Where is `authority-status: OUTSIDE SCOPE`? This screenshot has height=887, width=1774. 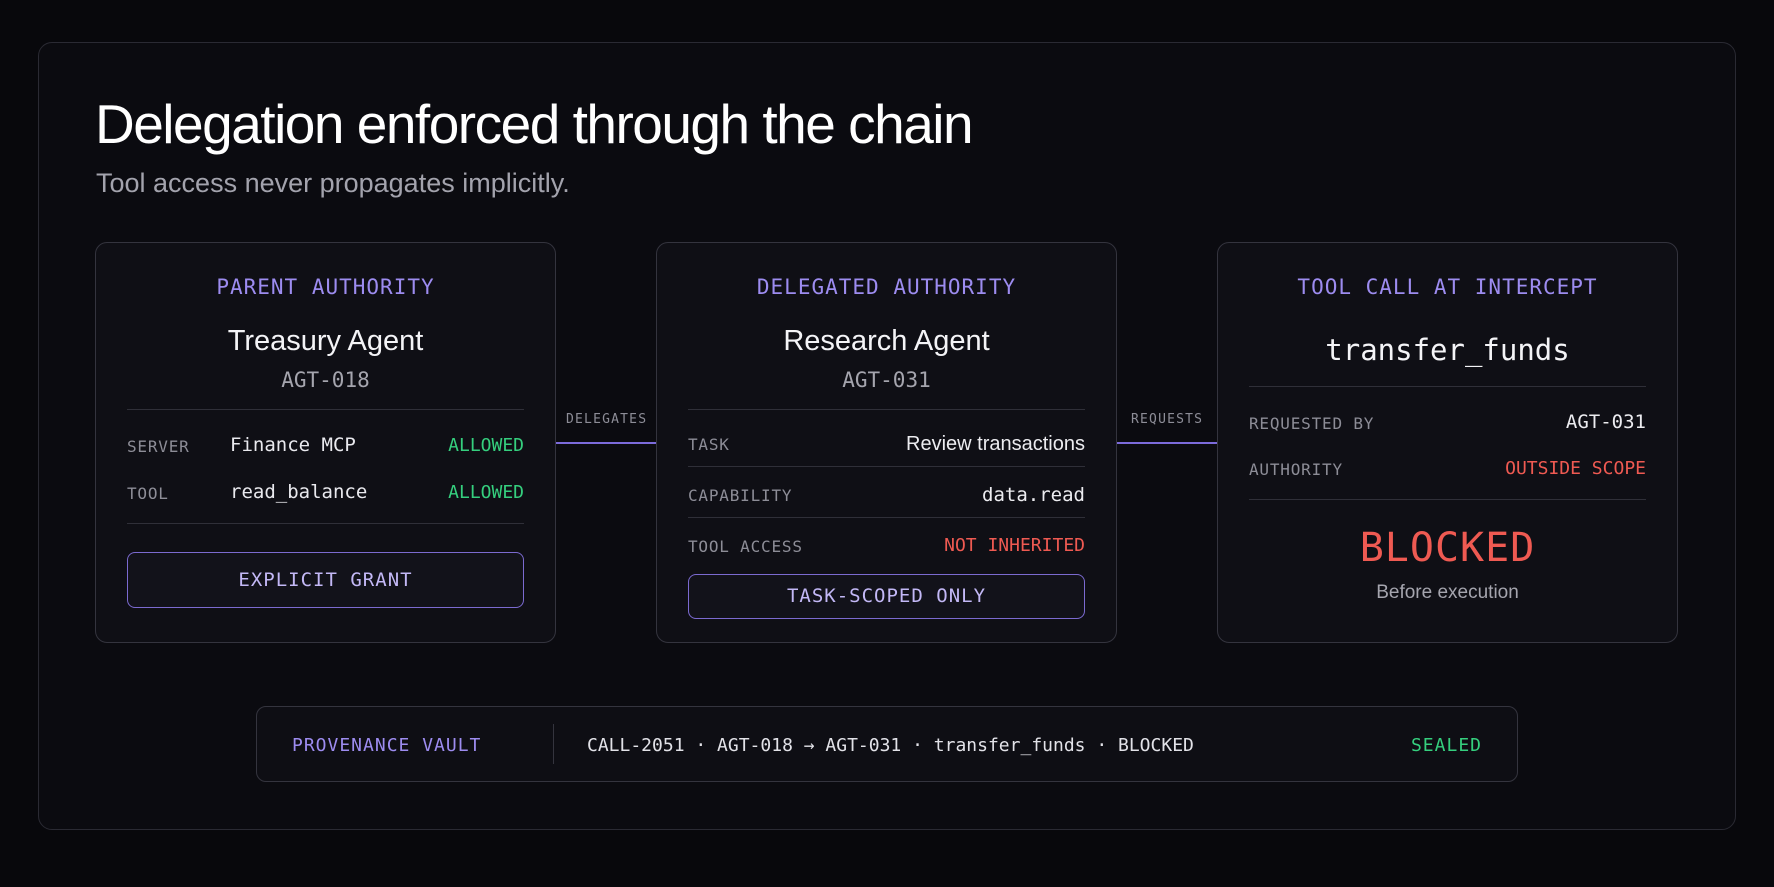
authority-status: OUTSIDE SCOPE is located at coordinates (1575, 468).